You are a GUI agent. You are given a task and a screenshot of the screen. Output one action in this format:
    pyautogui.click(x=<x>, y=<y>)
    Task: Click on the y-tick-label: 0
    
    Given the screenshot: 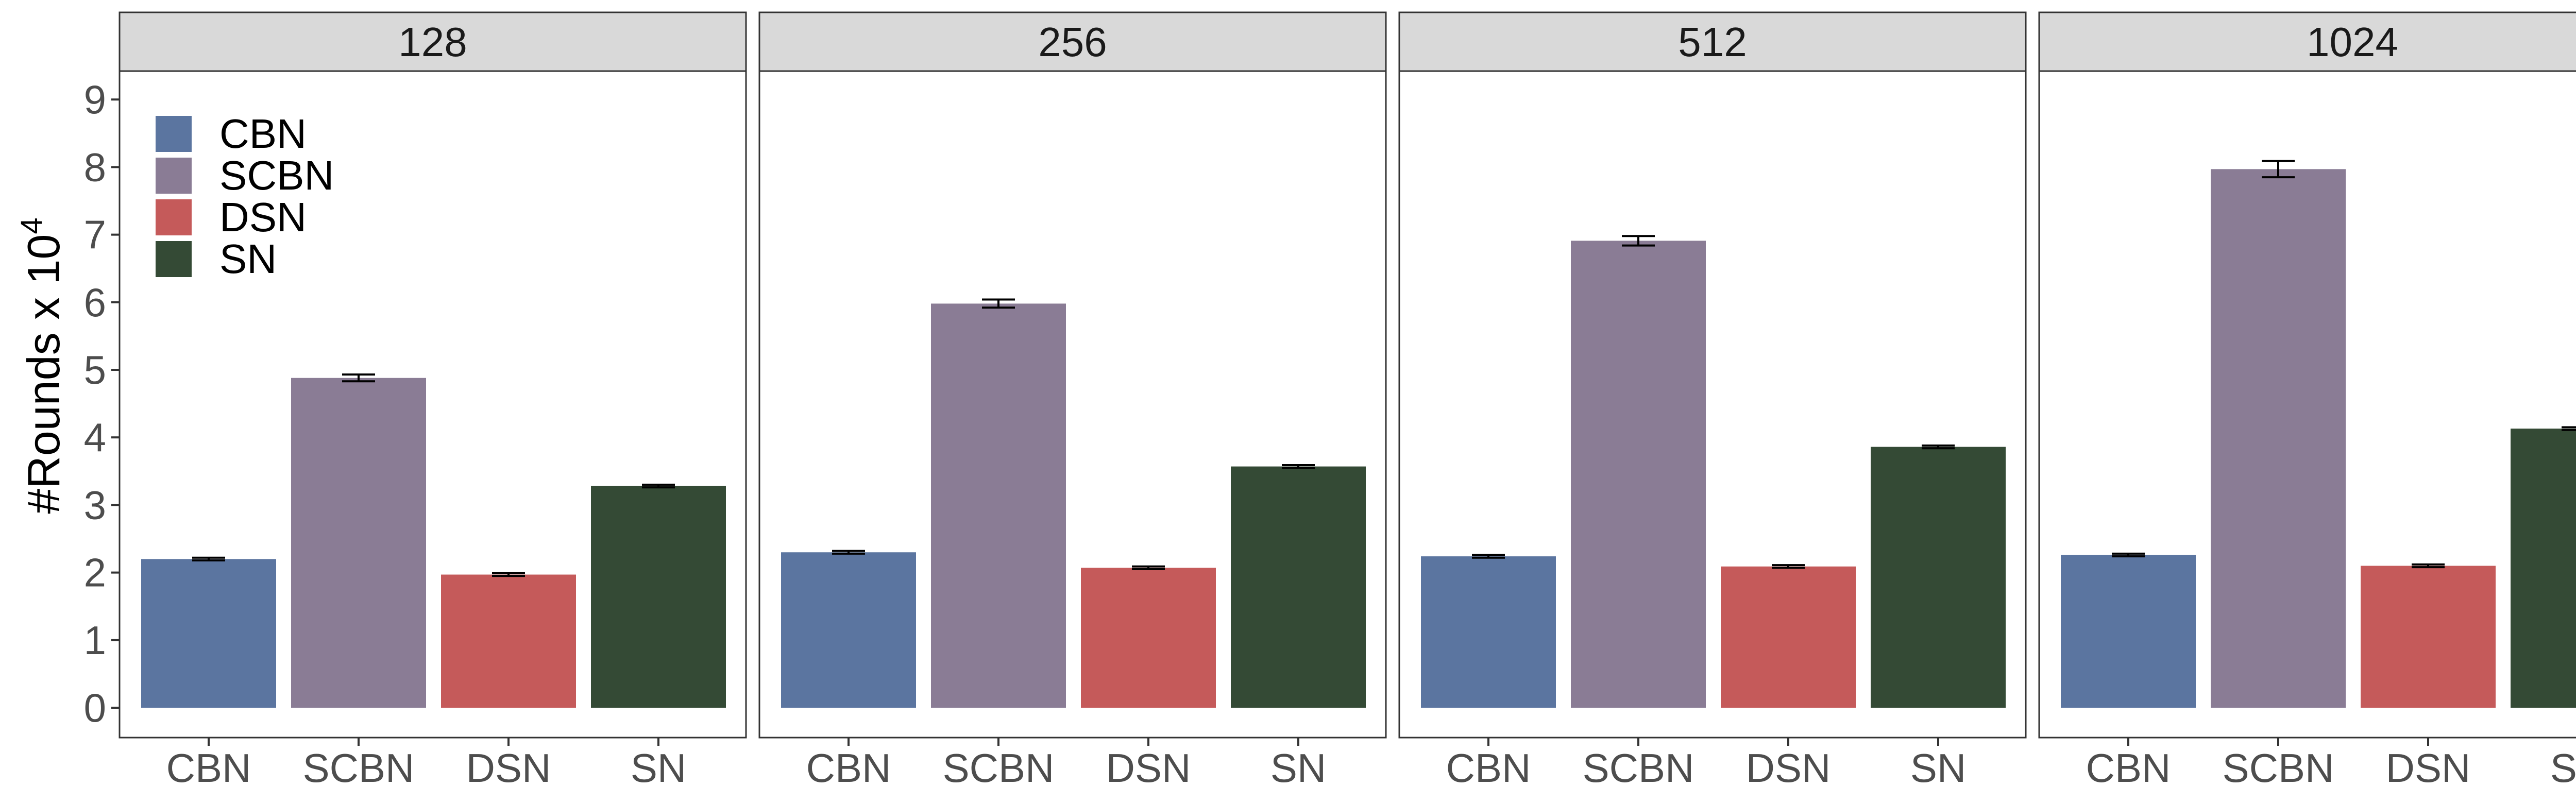 What is the action you would take?
    pyautogui.click(x=95, y=707)
    